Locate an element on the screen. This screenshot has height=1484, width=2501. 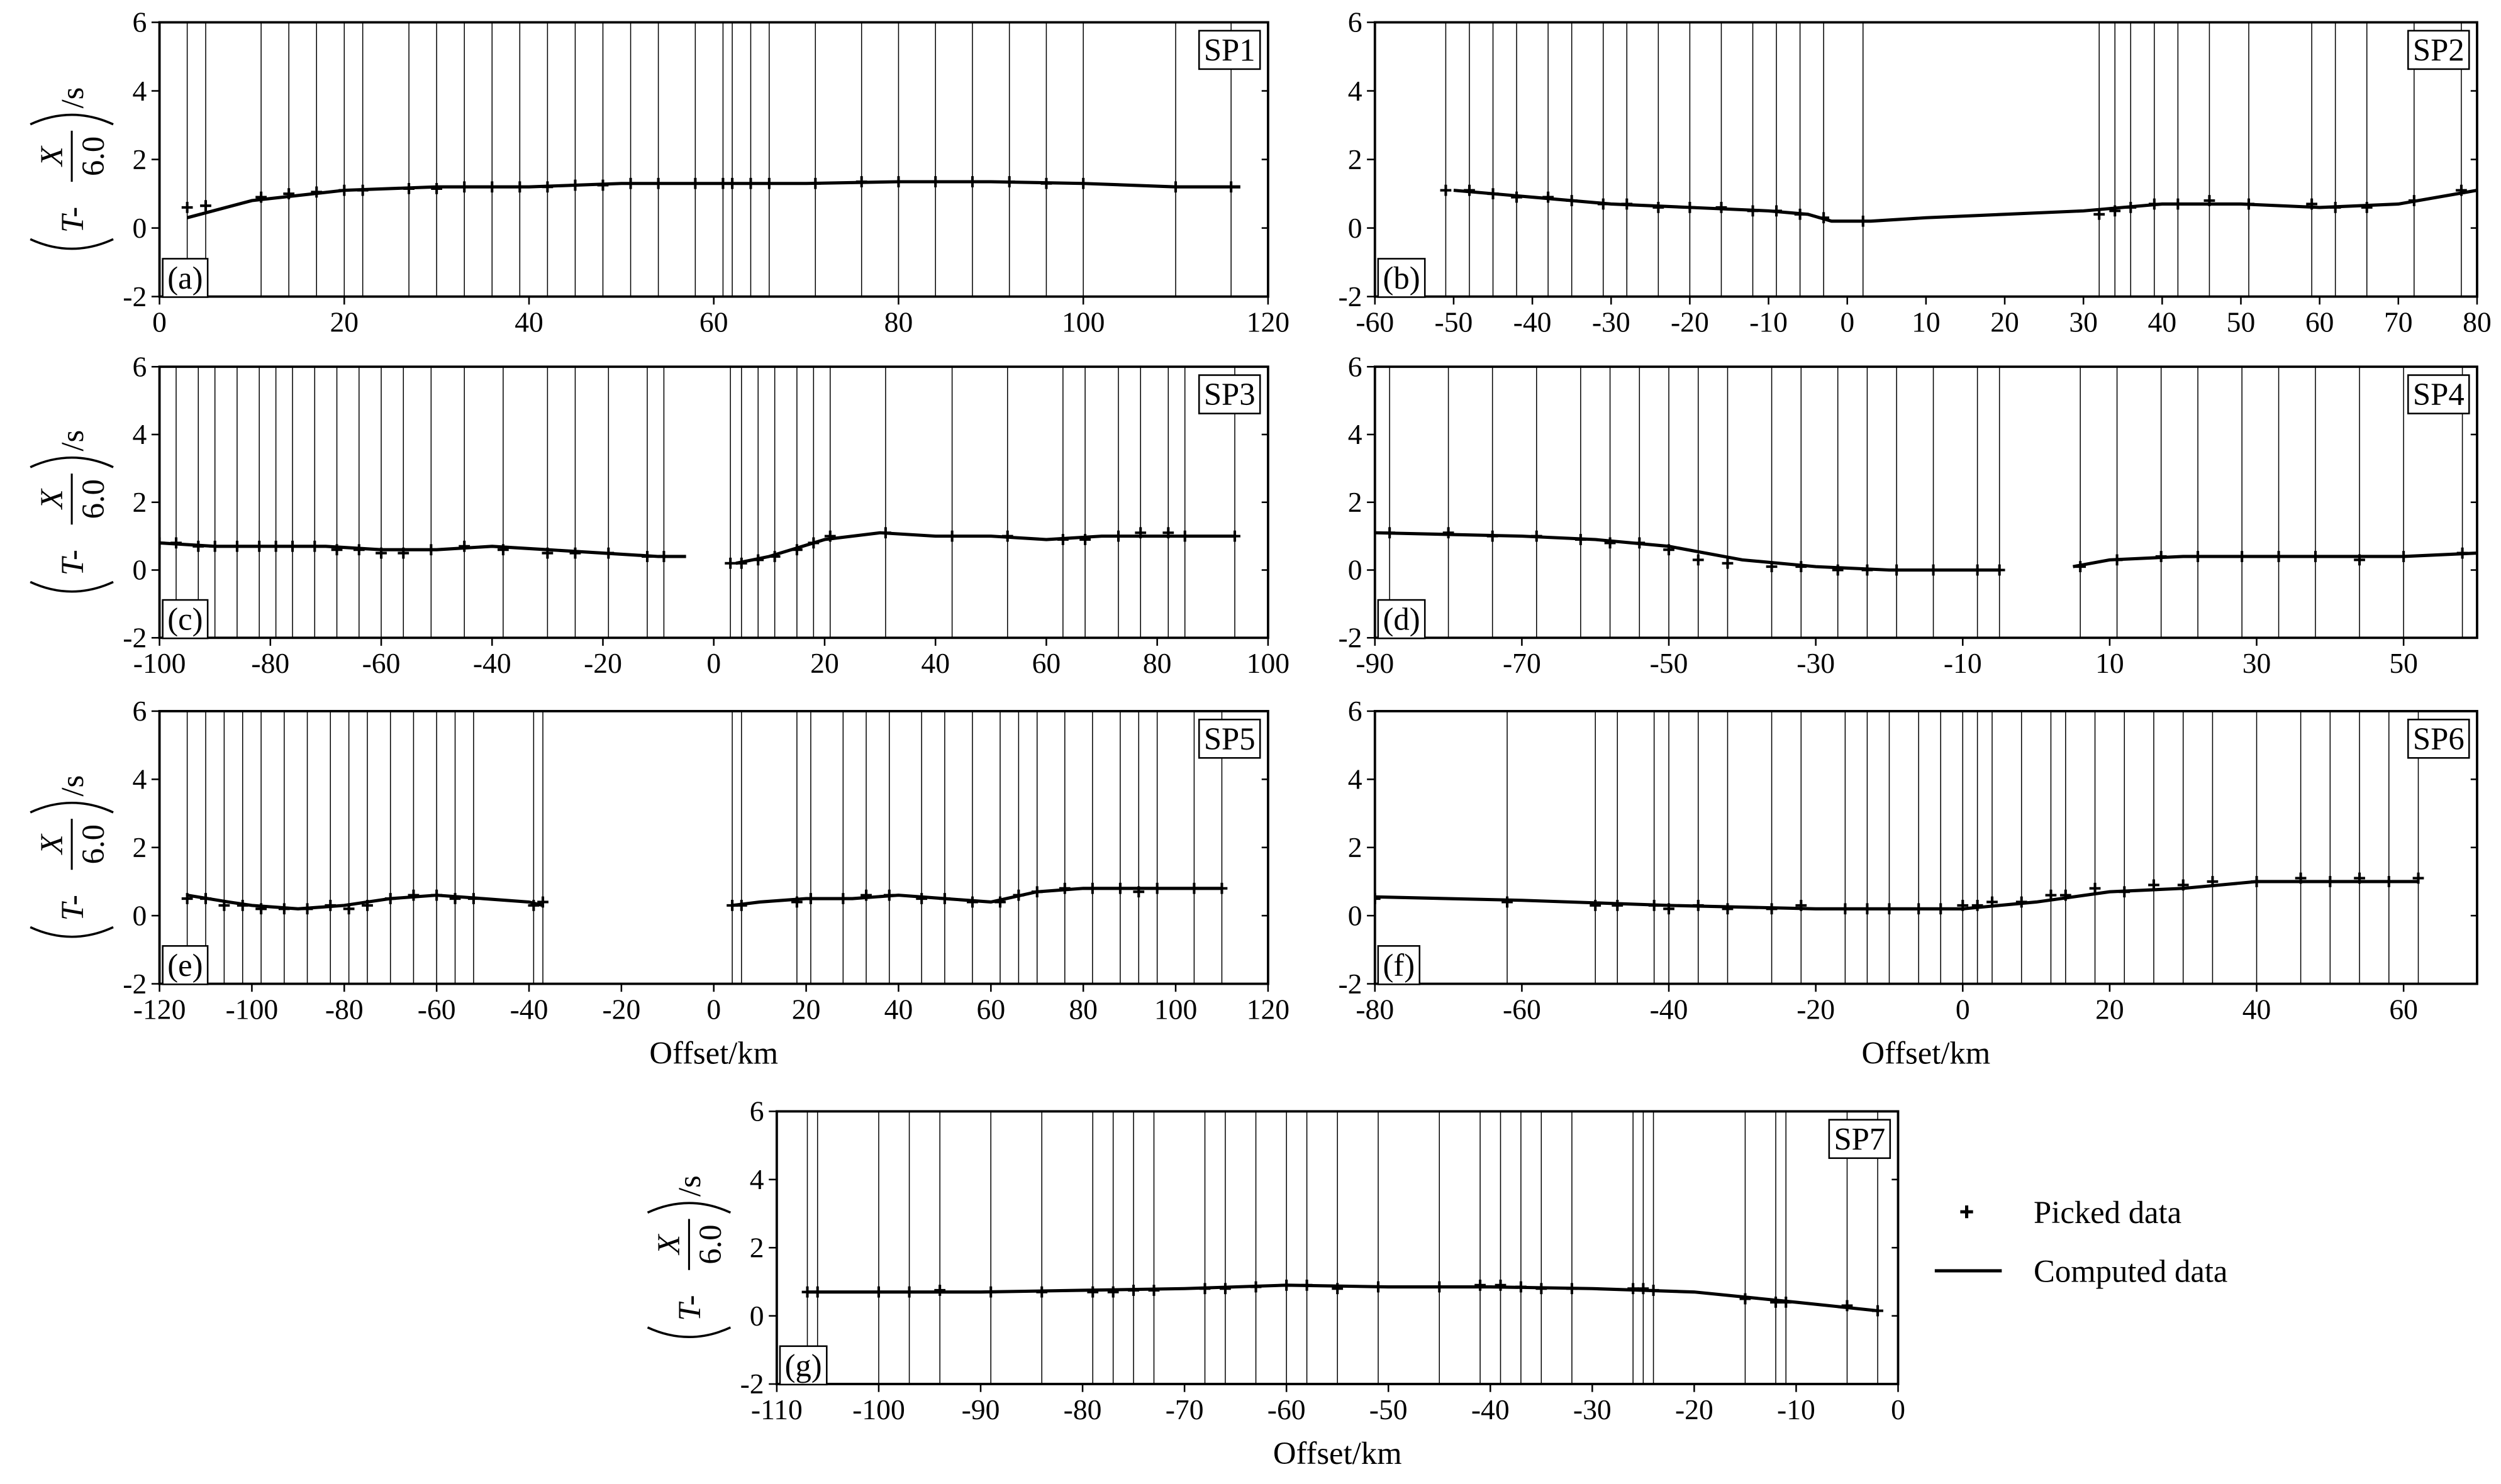
x-axis-label: Offset/km is located at coordinates (714, 1052).